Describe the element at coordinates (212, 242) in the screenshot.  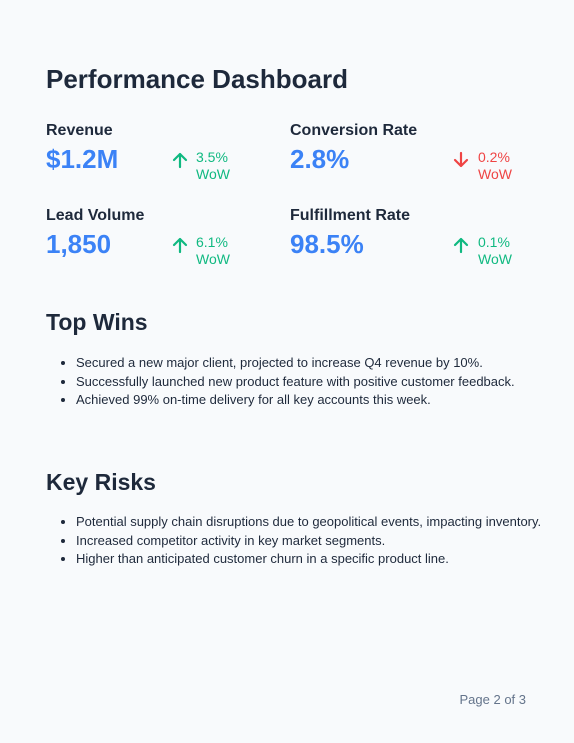
I see `change-value: 6.1%` at that location.